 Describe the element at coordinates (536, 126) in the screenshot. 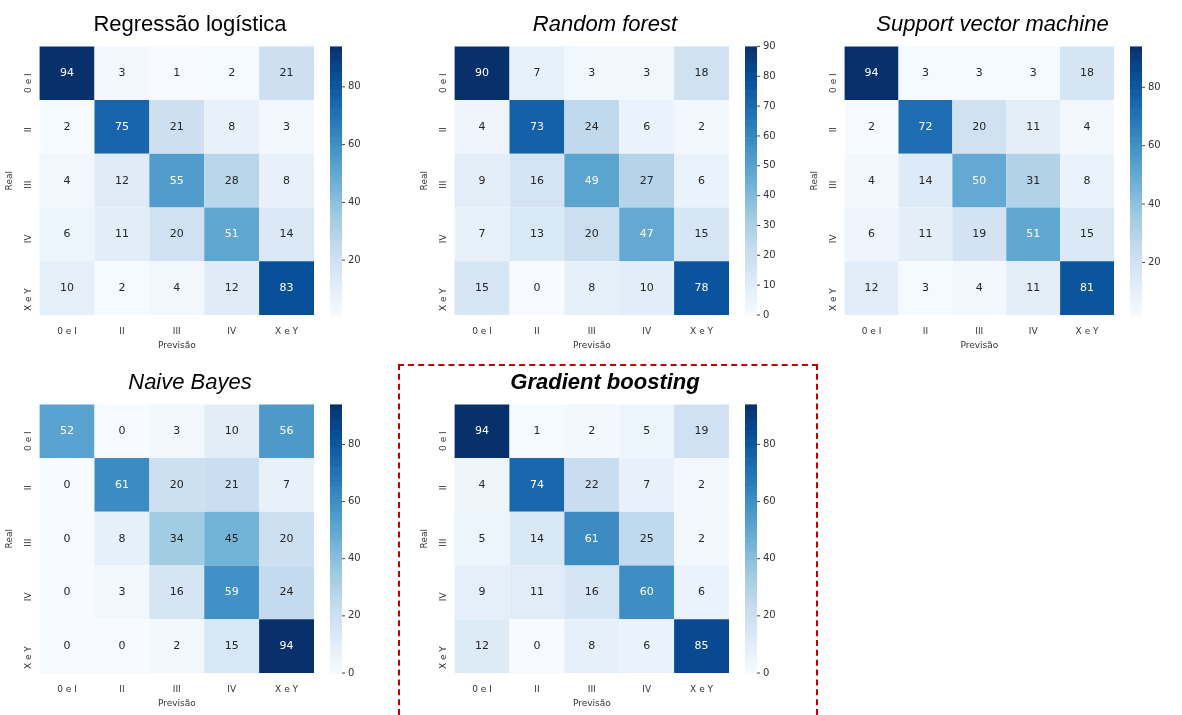

I see `data-label: 73` at that location.